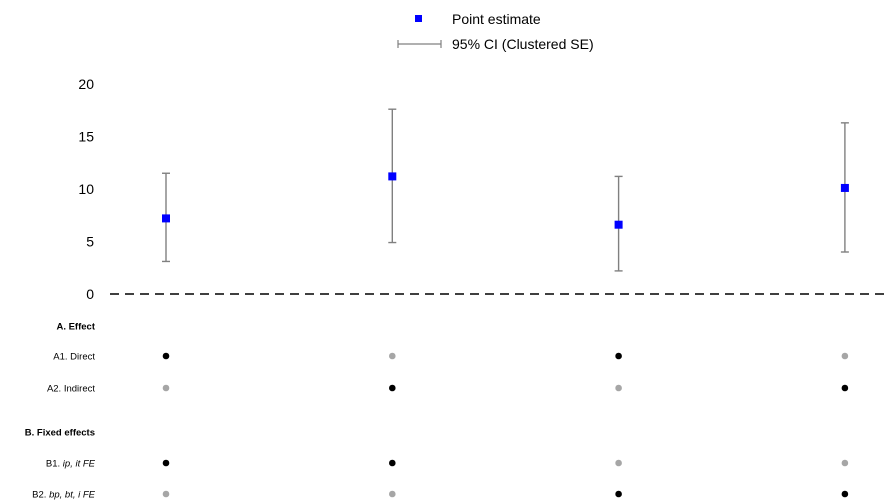 Image resolution: width=889 pixels, height=502 pixels. Describe the element at coordinates (71, 464) in the screenshot. I see `spec-row-label: B1. ip, it FE` at that location.